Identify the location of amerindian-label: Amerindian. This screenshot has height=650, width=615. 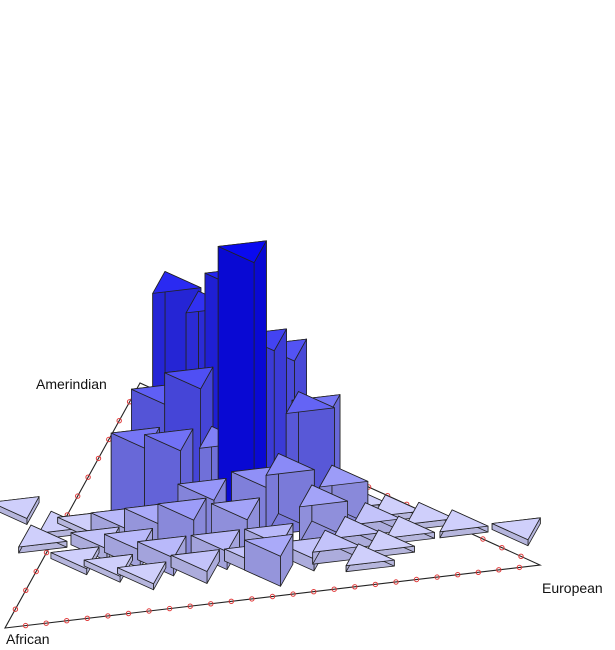
(71, 384).